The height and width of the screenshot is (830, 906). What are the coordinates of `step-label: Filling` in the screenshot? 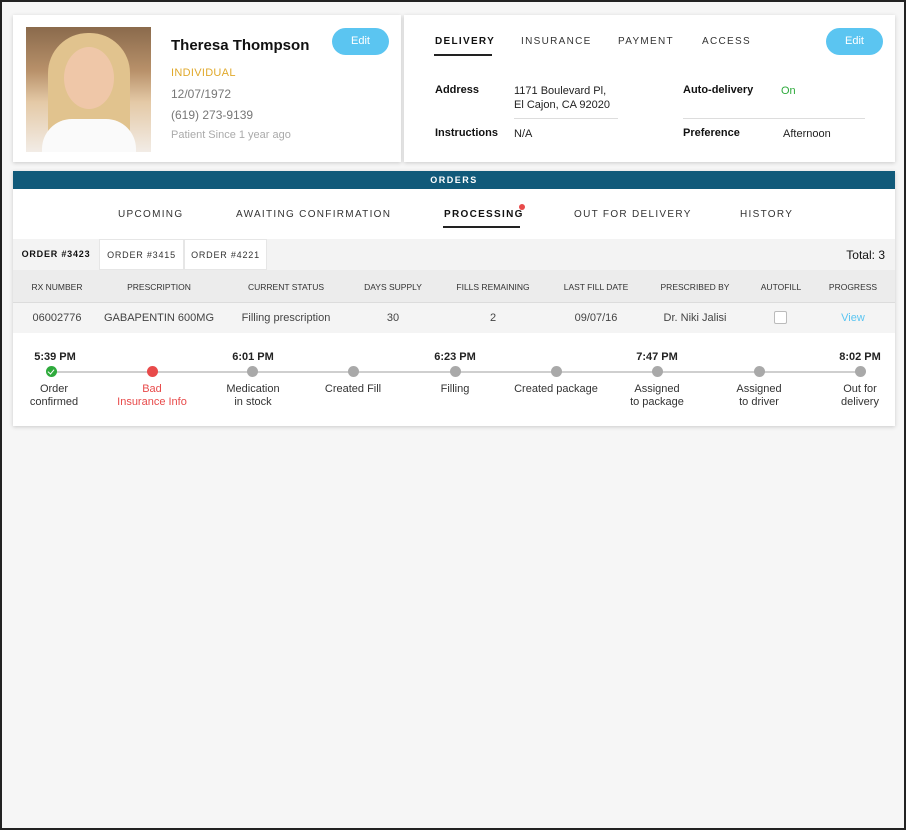 It's located at (455, 389).